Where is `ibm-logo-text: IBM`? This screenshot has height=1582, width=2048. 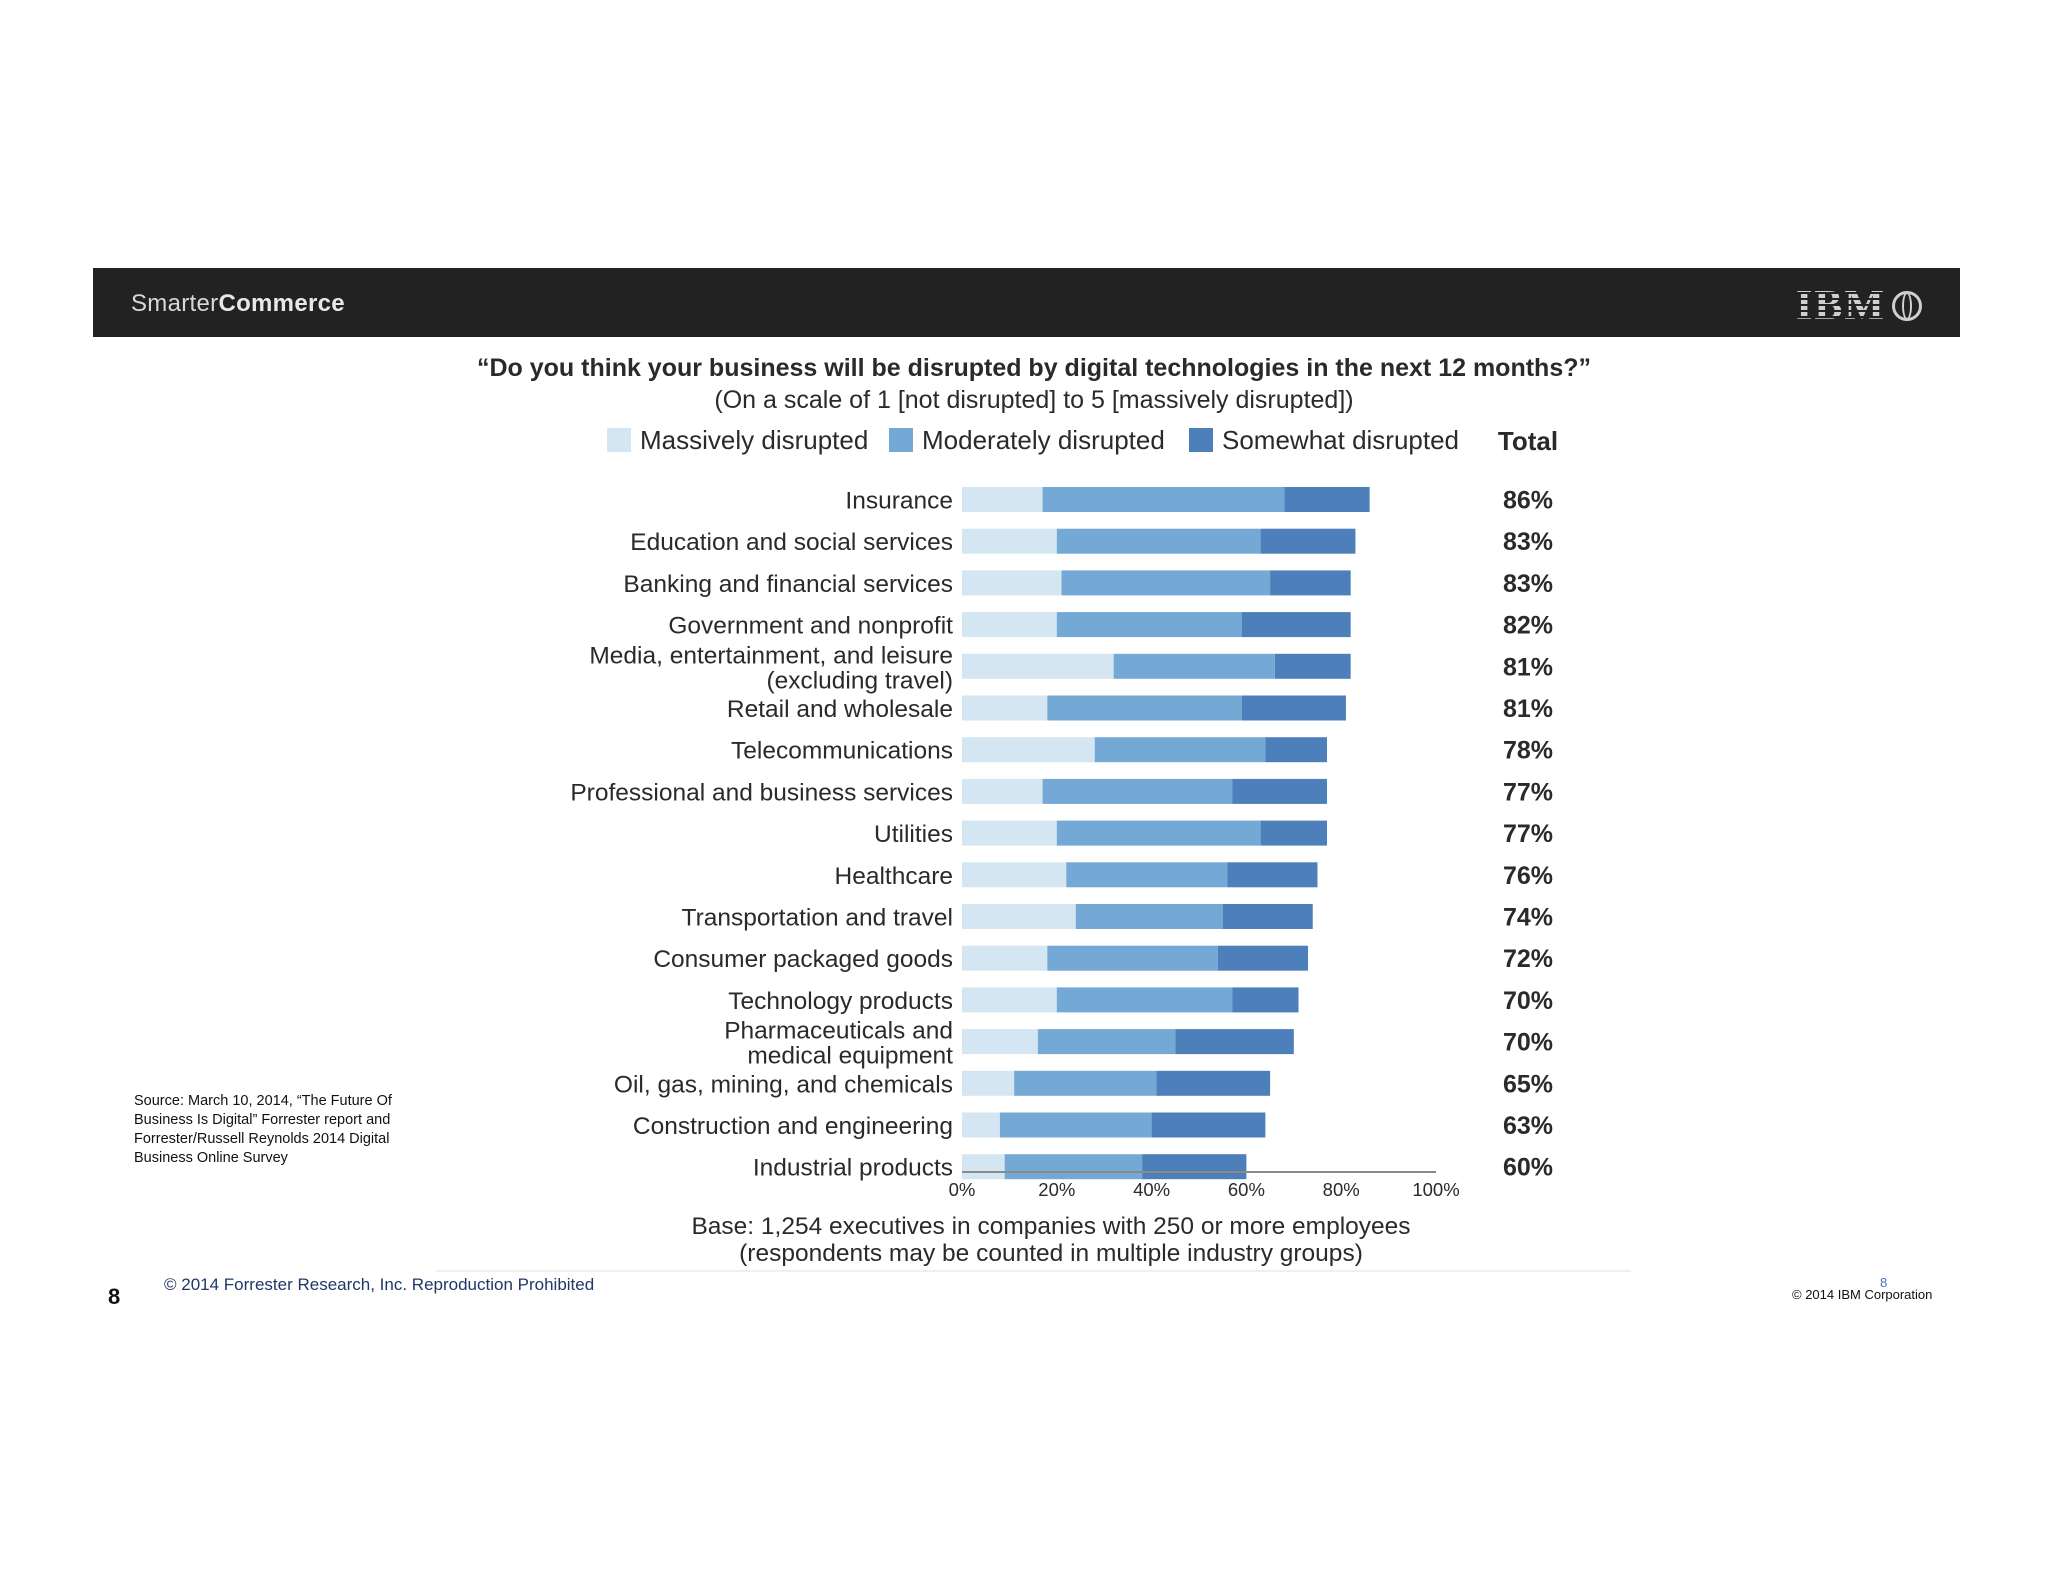
ibm-logo-text: IBM is located at coordinates (1841, 306).